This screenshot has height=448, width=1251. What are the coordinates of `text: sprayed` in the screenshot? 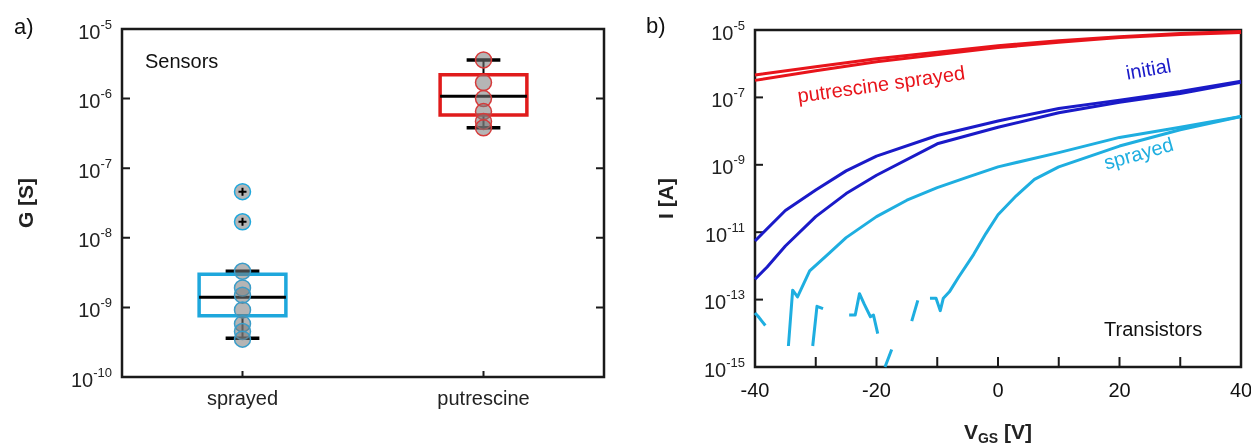 It's located at (1138, 153).